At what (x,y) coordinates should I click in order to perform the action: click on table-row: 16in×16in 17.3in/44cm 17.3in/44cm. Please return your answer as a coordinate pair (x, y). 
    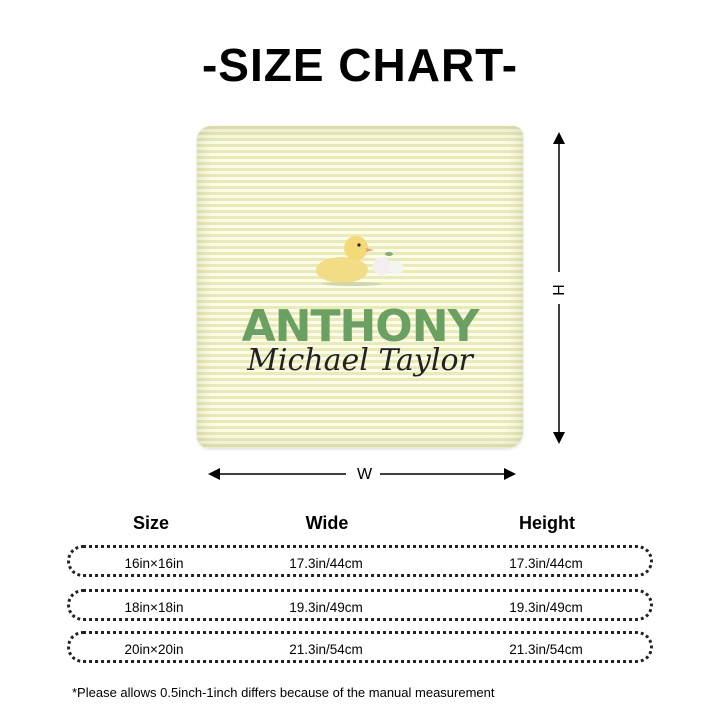
    Looking at the image, I should click on (360, 561).